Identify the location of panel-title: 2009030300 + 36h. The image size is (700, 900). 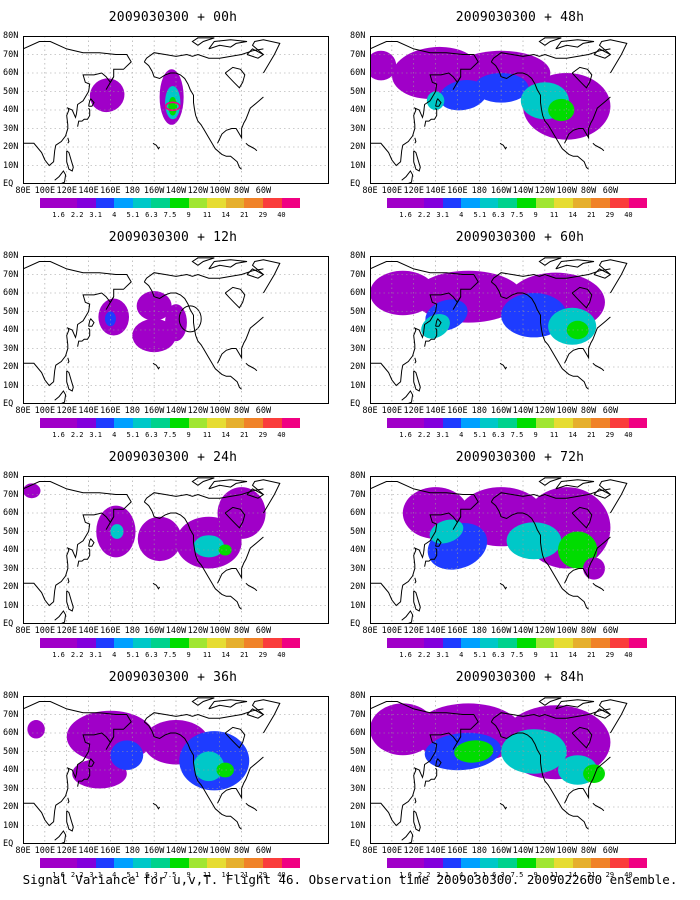
(173, 677).